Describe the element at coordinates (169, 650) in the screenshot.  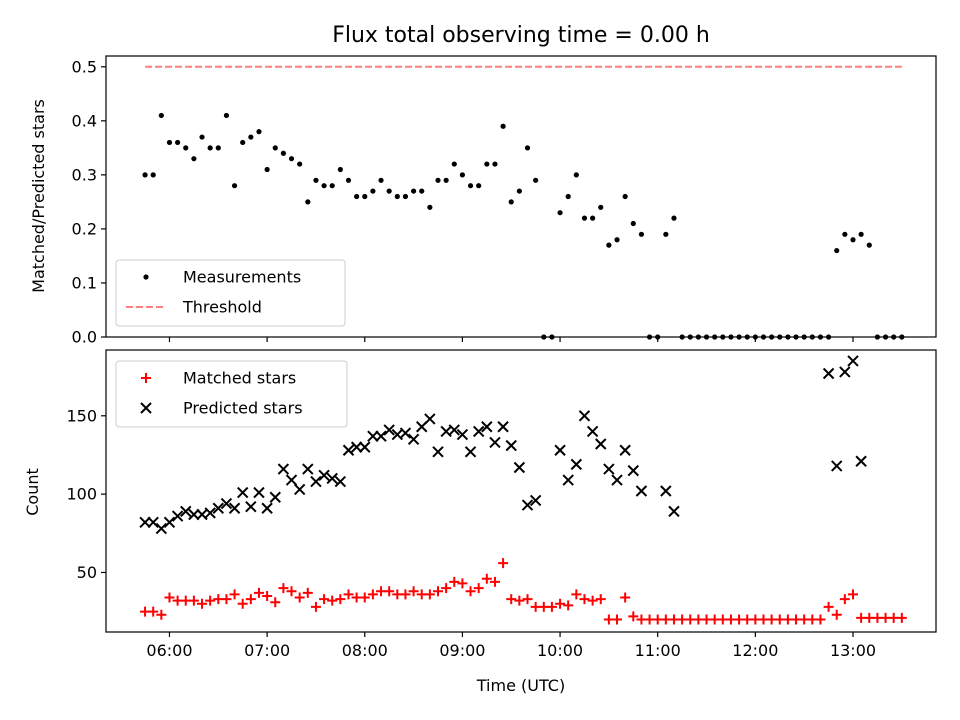
I see `x-tick-label-0: 06:00` at that location.